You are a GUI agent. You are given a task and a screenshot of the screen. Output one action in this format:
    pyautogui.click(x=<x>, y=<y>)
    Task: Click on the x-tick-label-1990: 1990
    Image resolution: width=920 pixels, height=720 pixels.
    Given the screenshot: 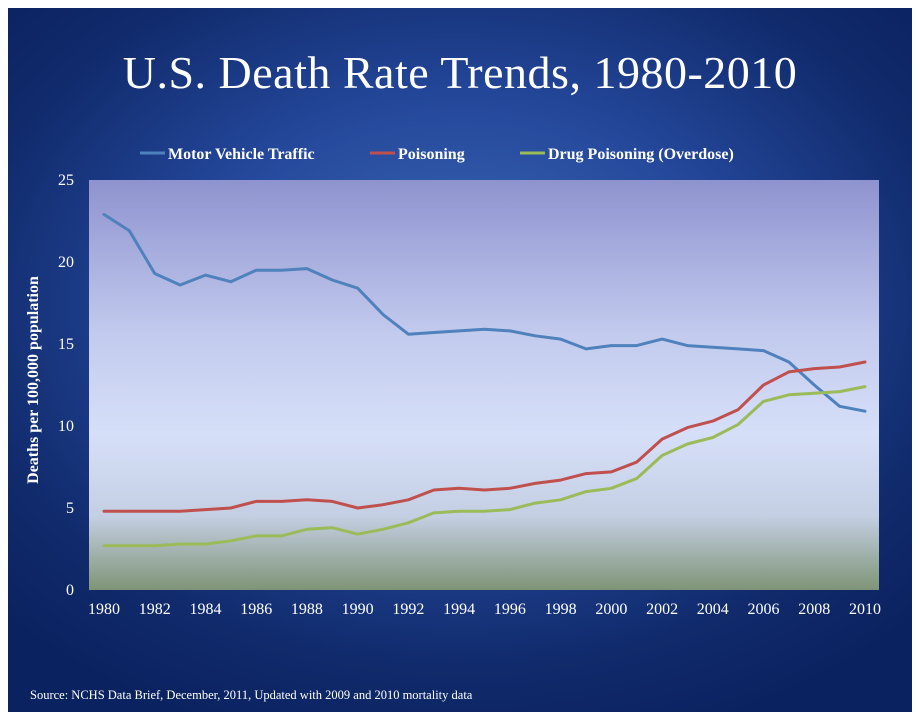 What is the action you would take?
    pyautogui.click(x=358, y=609)
    